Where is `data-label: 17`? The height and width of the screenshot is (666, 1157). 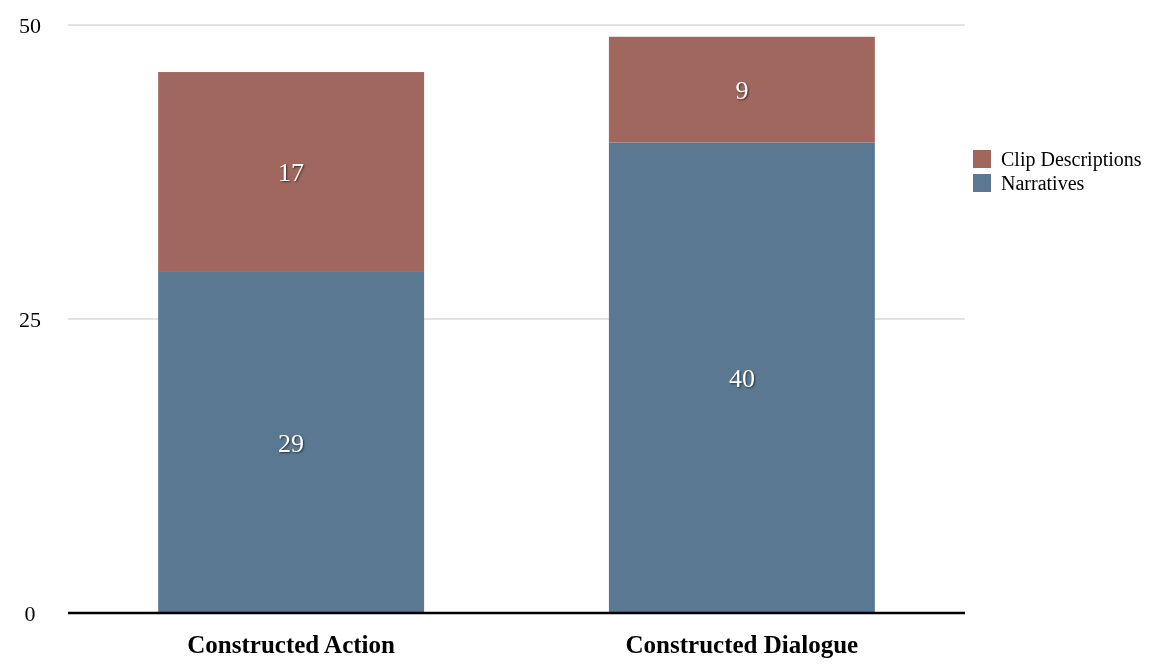 data-label: 17 is located at coordinates (291, 173).